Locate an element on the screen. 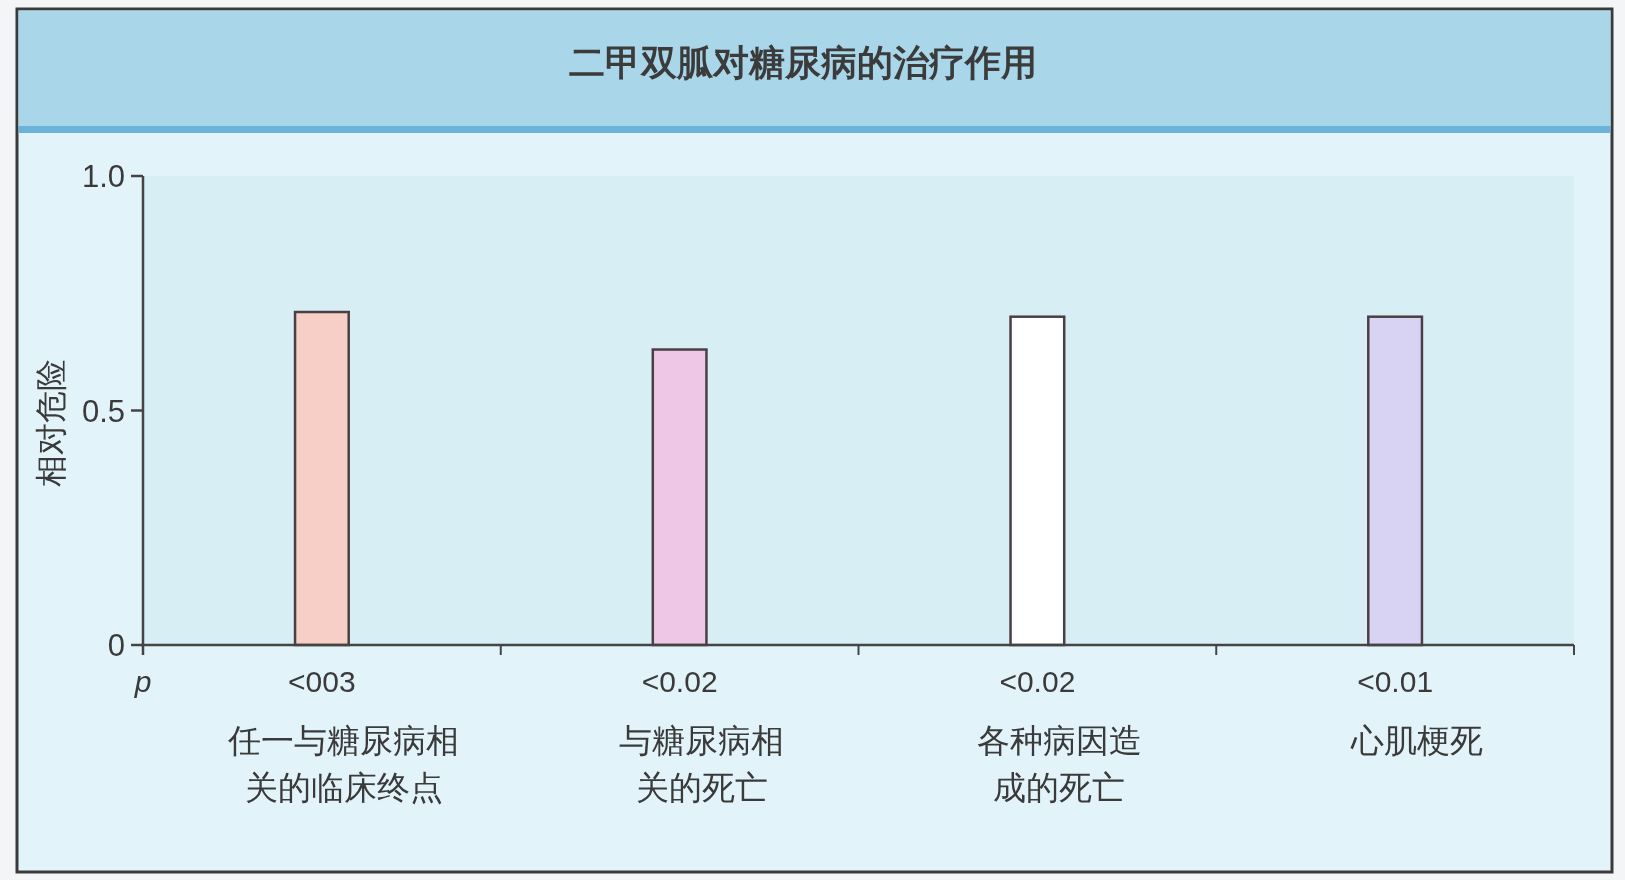 The height and width of the screenshot is (880, 1625). x-tick-label: 各种病因造成的死亡 is located at coordinates (1059, 764).